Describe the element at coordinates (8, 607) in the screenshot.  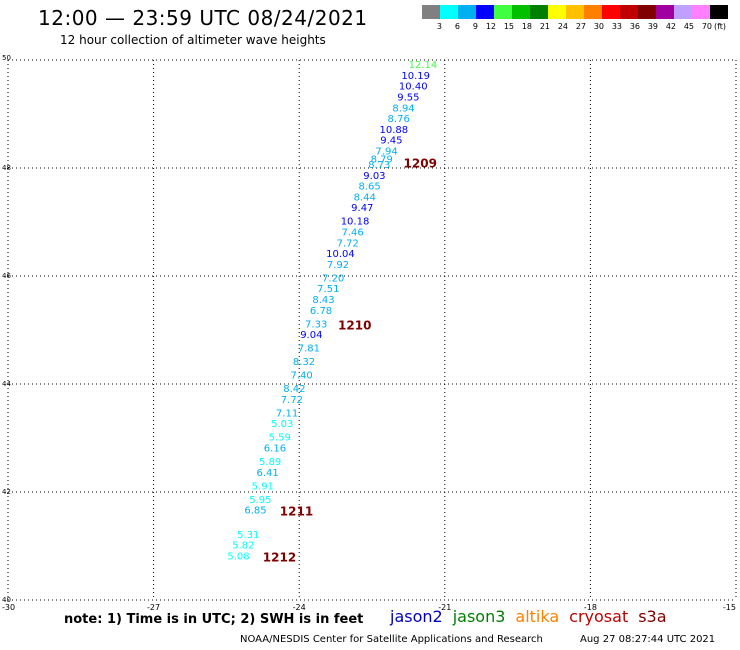
I see `lon-tick-label: -30` at that location.